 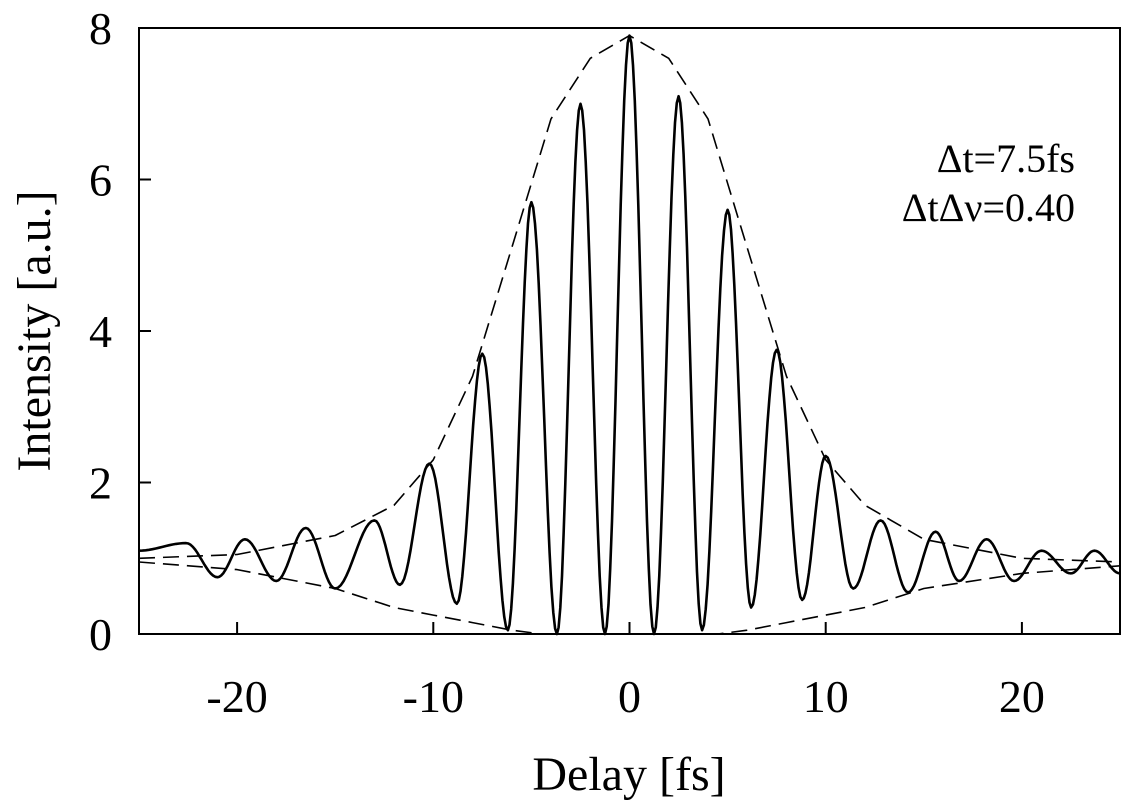 What do you see at coordinates (1006, 158) in the screenshot?
I see `pulse-duration-annotation: Δt=7.5fs` at bounding box center [1006, 158].